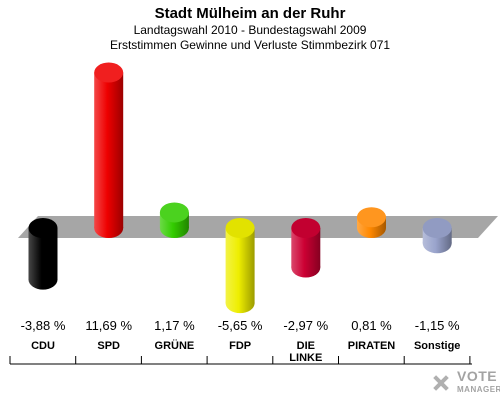 This screenshot has width=500, height=400. What do you see at coordinates (305, 352) in the screenshot?
I see `category-label-die-linke: DIE LINKE` at bounding box center [305, 352].